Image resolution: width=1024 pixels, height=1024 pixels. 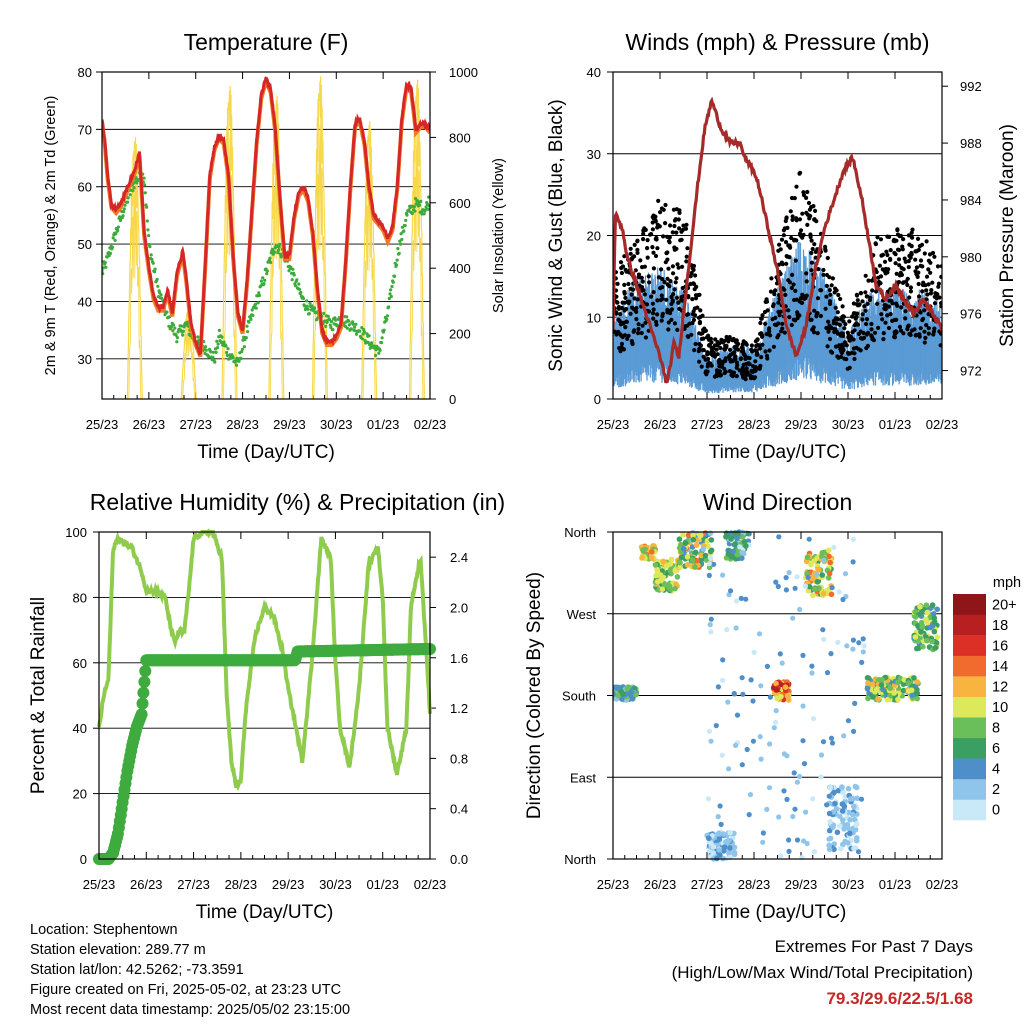 I want to click on colorbar-label: 18, so click(x=1000, y=626).